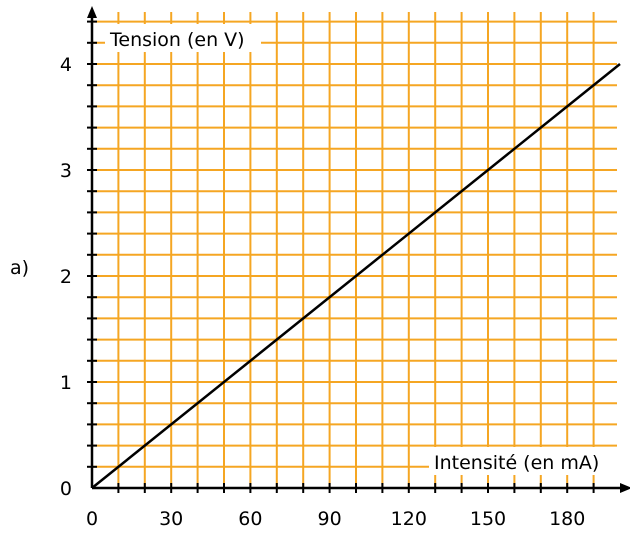 The image size is (630, 533). What do you see at coordinates (409, 519) in the screenshot?
I see `x-tick-label: 120` at bounding box center [409, 519].